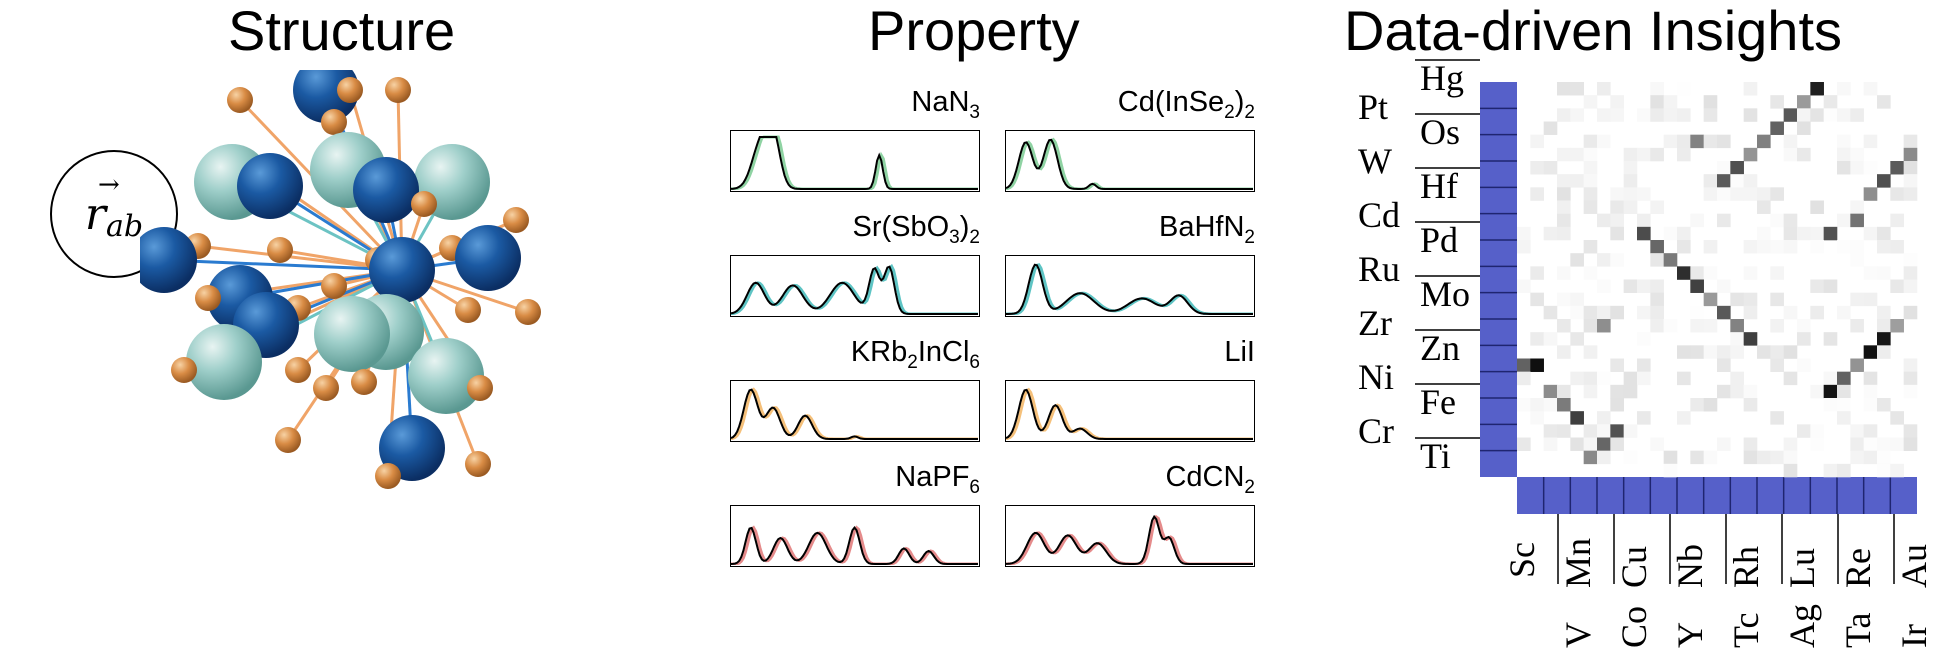 The image size is (1950, 670). What do you see at coordinates (1376, 431) in the screenshot?
I see `heatmap-y-label: Cr` at bounding box center [1376, 431].